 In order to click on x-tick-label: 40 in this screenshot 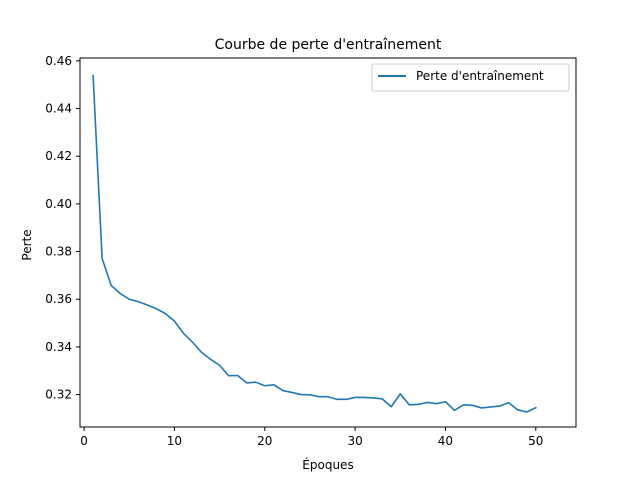, I will do `click(445, 441)`.